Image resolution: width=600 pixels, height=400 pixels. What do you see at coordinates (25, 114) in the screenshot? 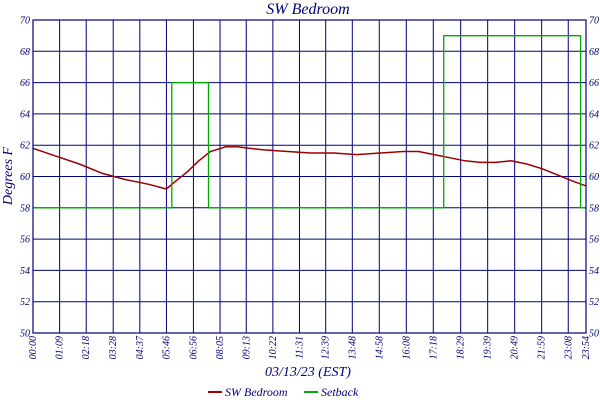
I see `y-tick-label-left: 64` at bounding box center [25, 114].